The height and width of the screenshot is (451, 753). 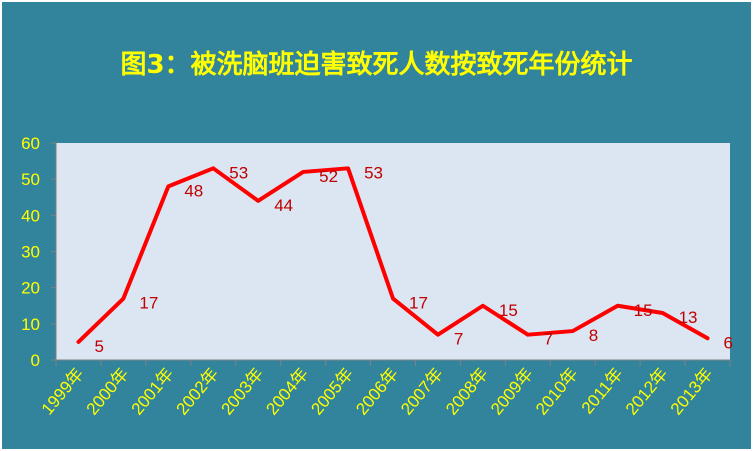 What do you see at coordinates (283, 205) in the screenshot?
I see `data-label: 44` at bounding box center [283, 205].